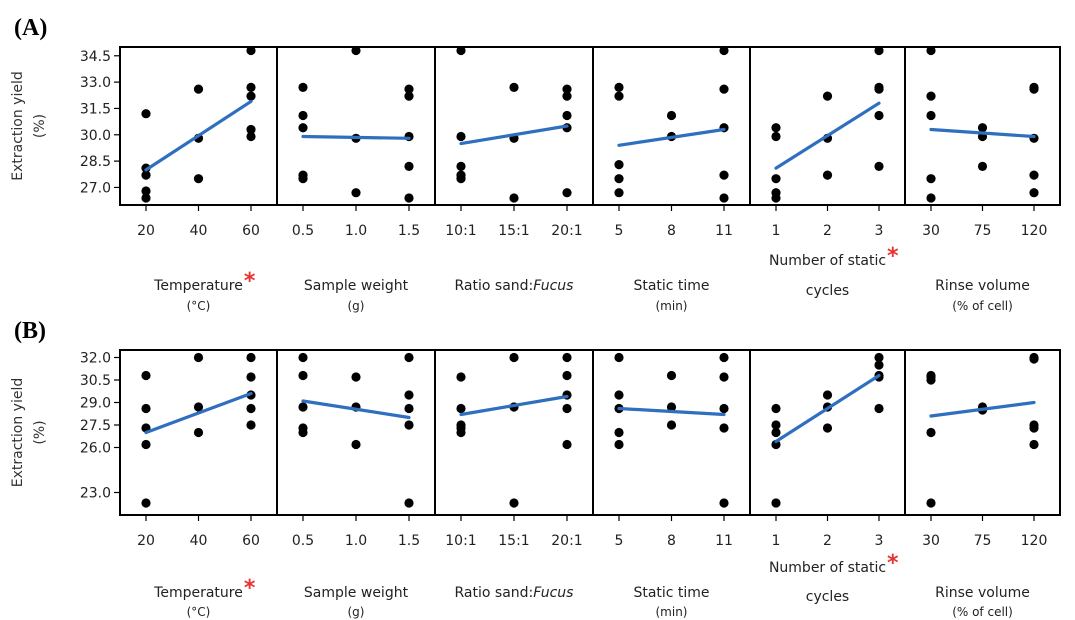  Describe the element at coordinates (30, 331) in the screenshot. I see `panel-label: (B)` at that location.